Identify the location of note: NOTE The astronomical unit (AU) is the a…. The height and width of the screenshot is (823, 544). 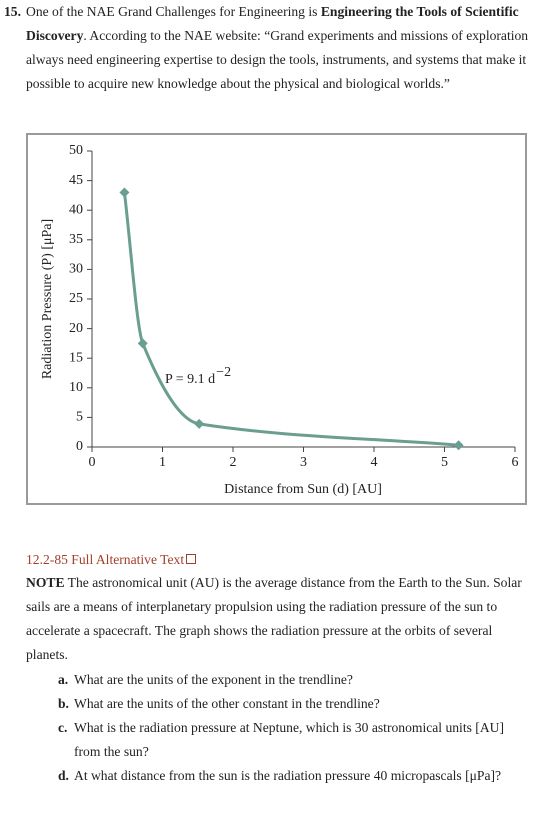
(281, 619).